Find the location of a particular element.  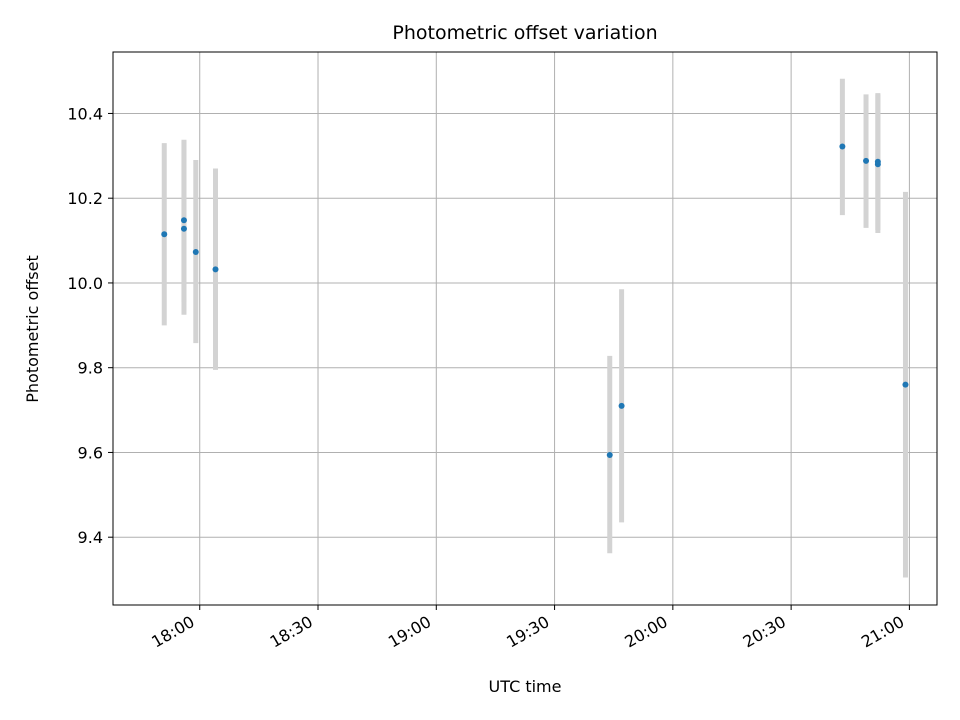

x-tick-label: 19:30 is located at coordinates (527, 632).